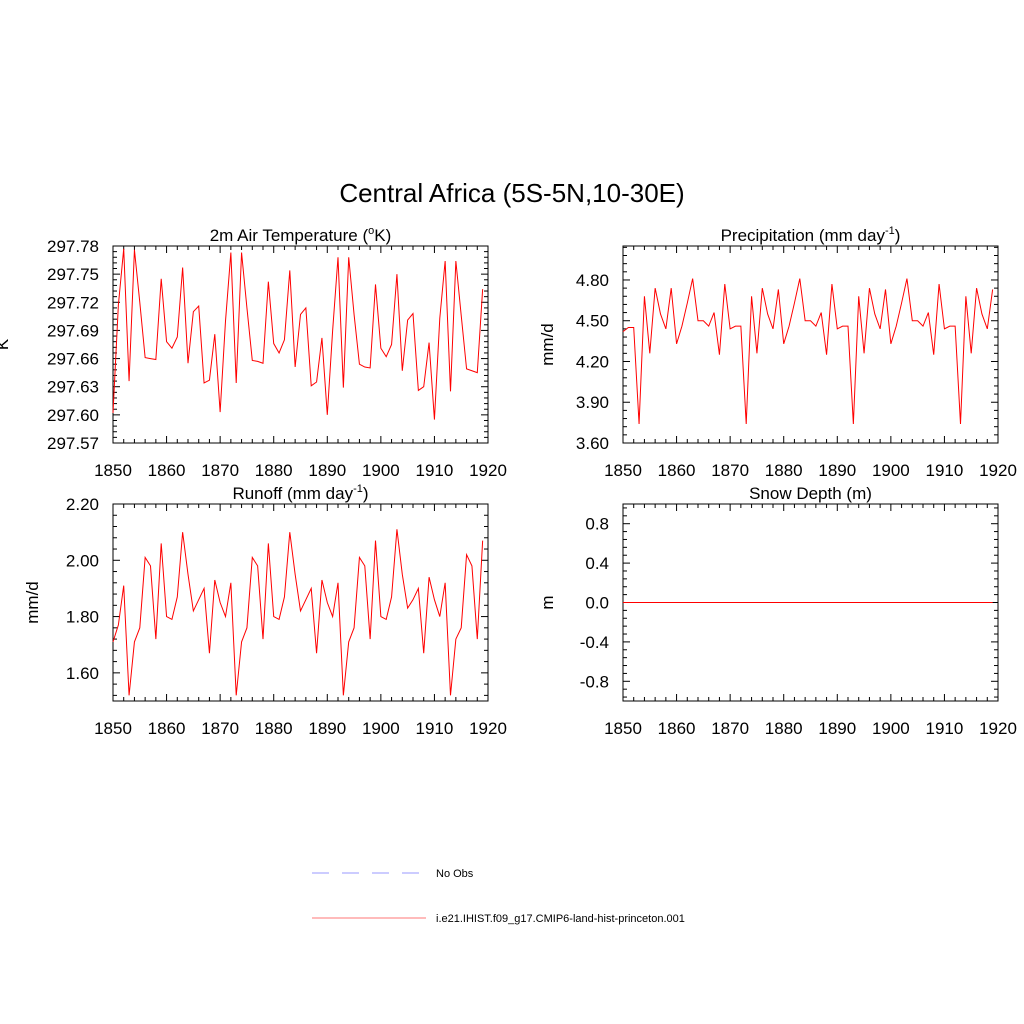  Describe the element at coordinates (592, 361) in the screenshot. I see `y-tick-label: 4.20` at that location.